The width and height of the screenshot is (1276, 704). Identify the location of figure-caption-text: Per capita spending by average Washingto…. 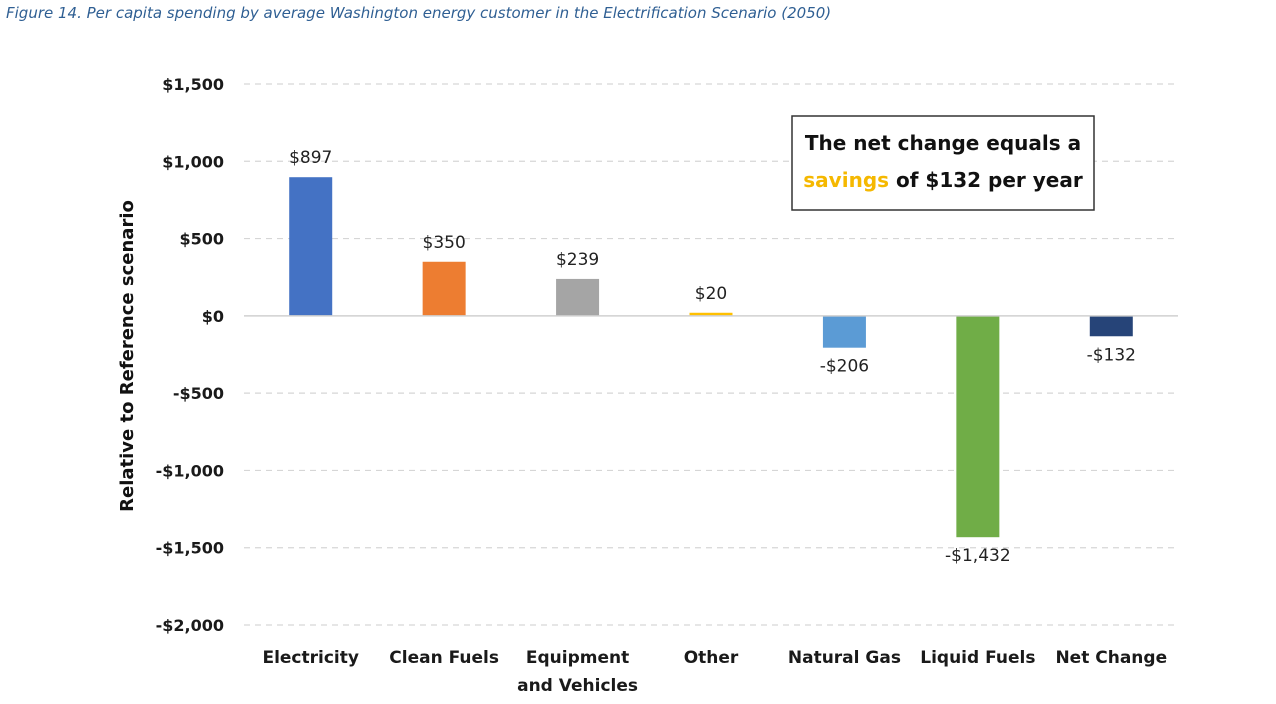
(459, 13).